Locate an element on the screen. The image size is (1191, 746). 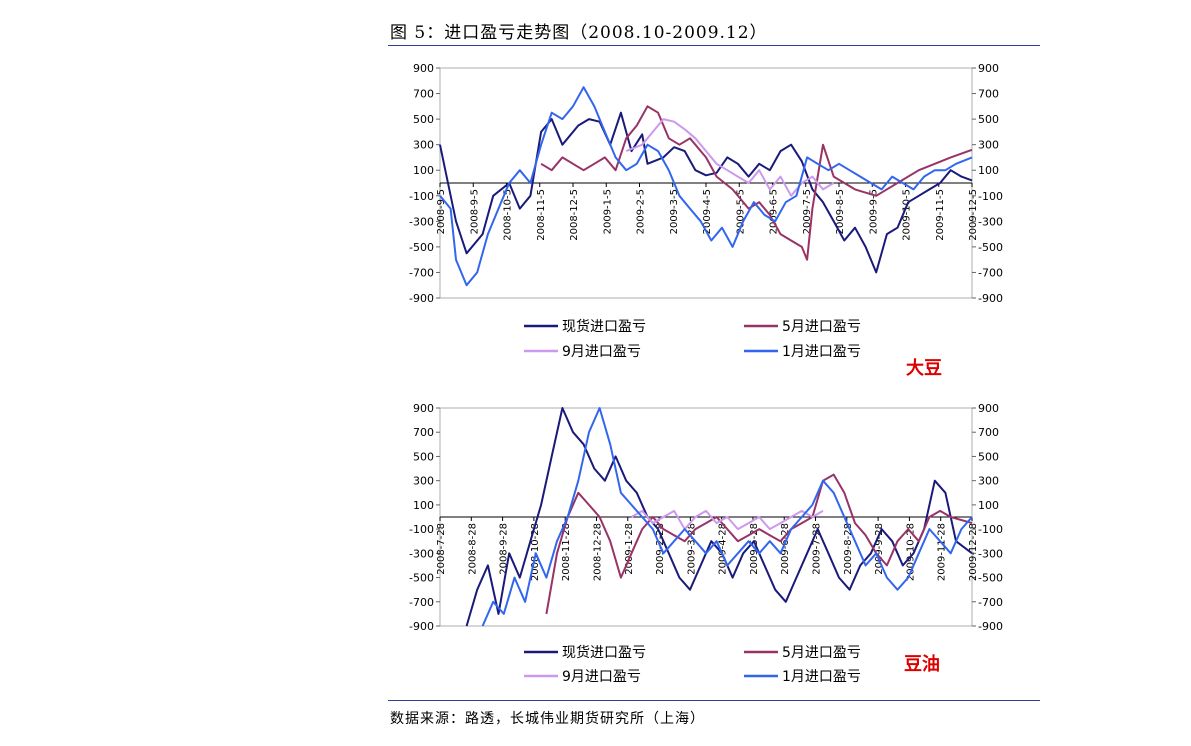
data-source-note: 数据来源：路透，长城伟业期货研究所（上海） is located at coordinates (547, 719).